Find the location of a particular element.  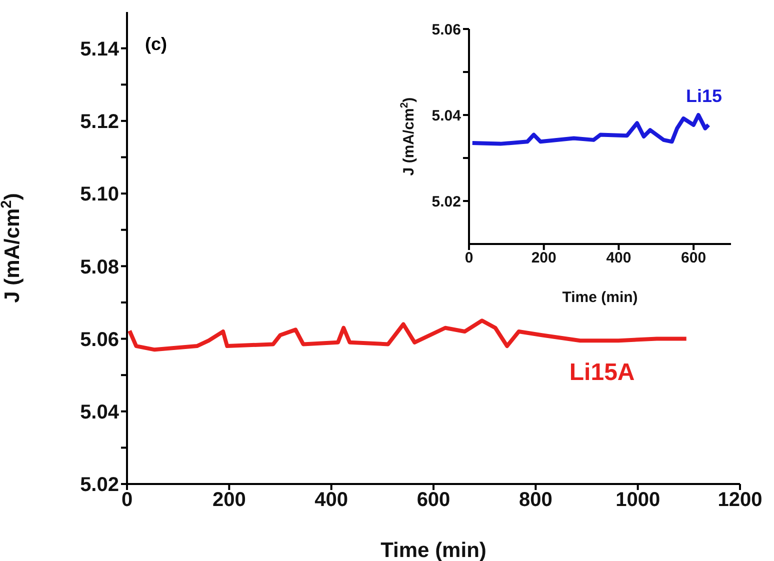

series-label: Li15 is located at coordinates (704, 96).